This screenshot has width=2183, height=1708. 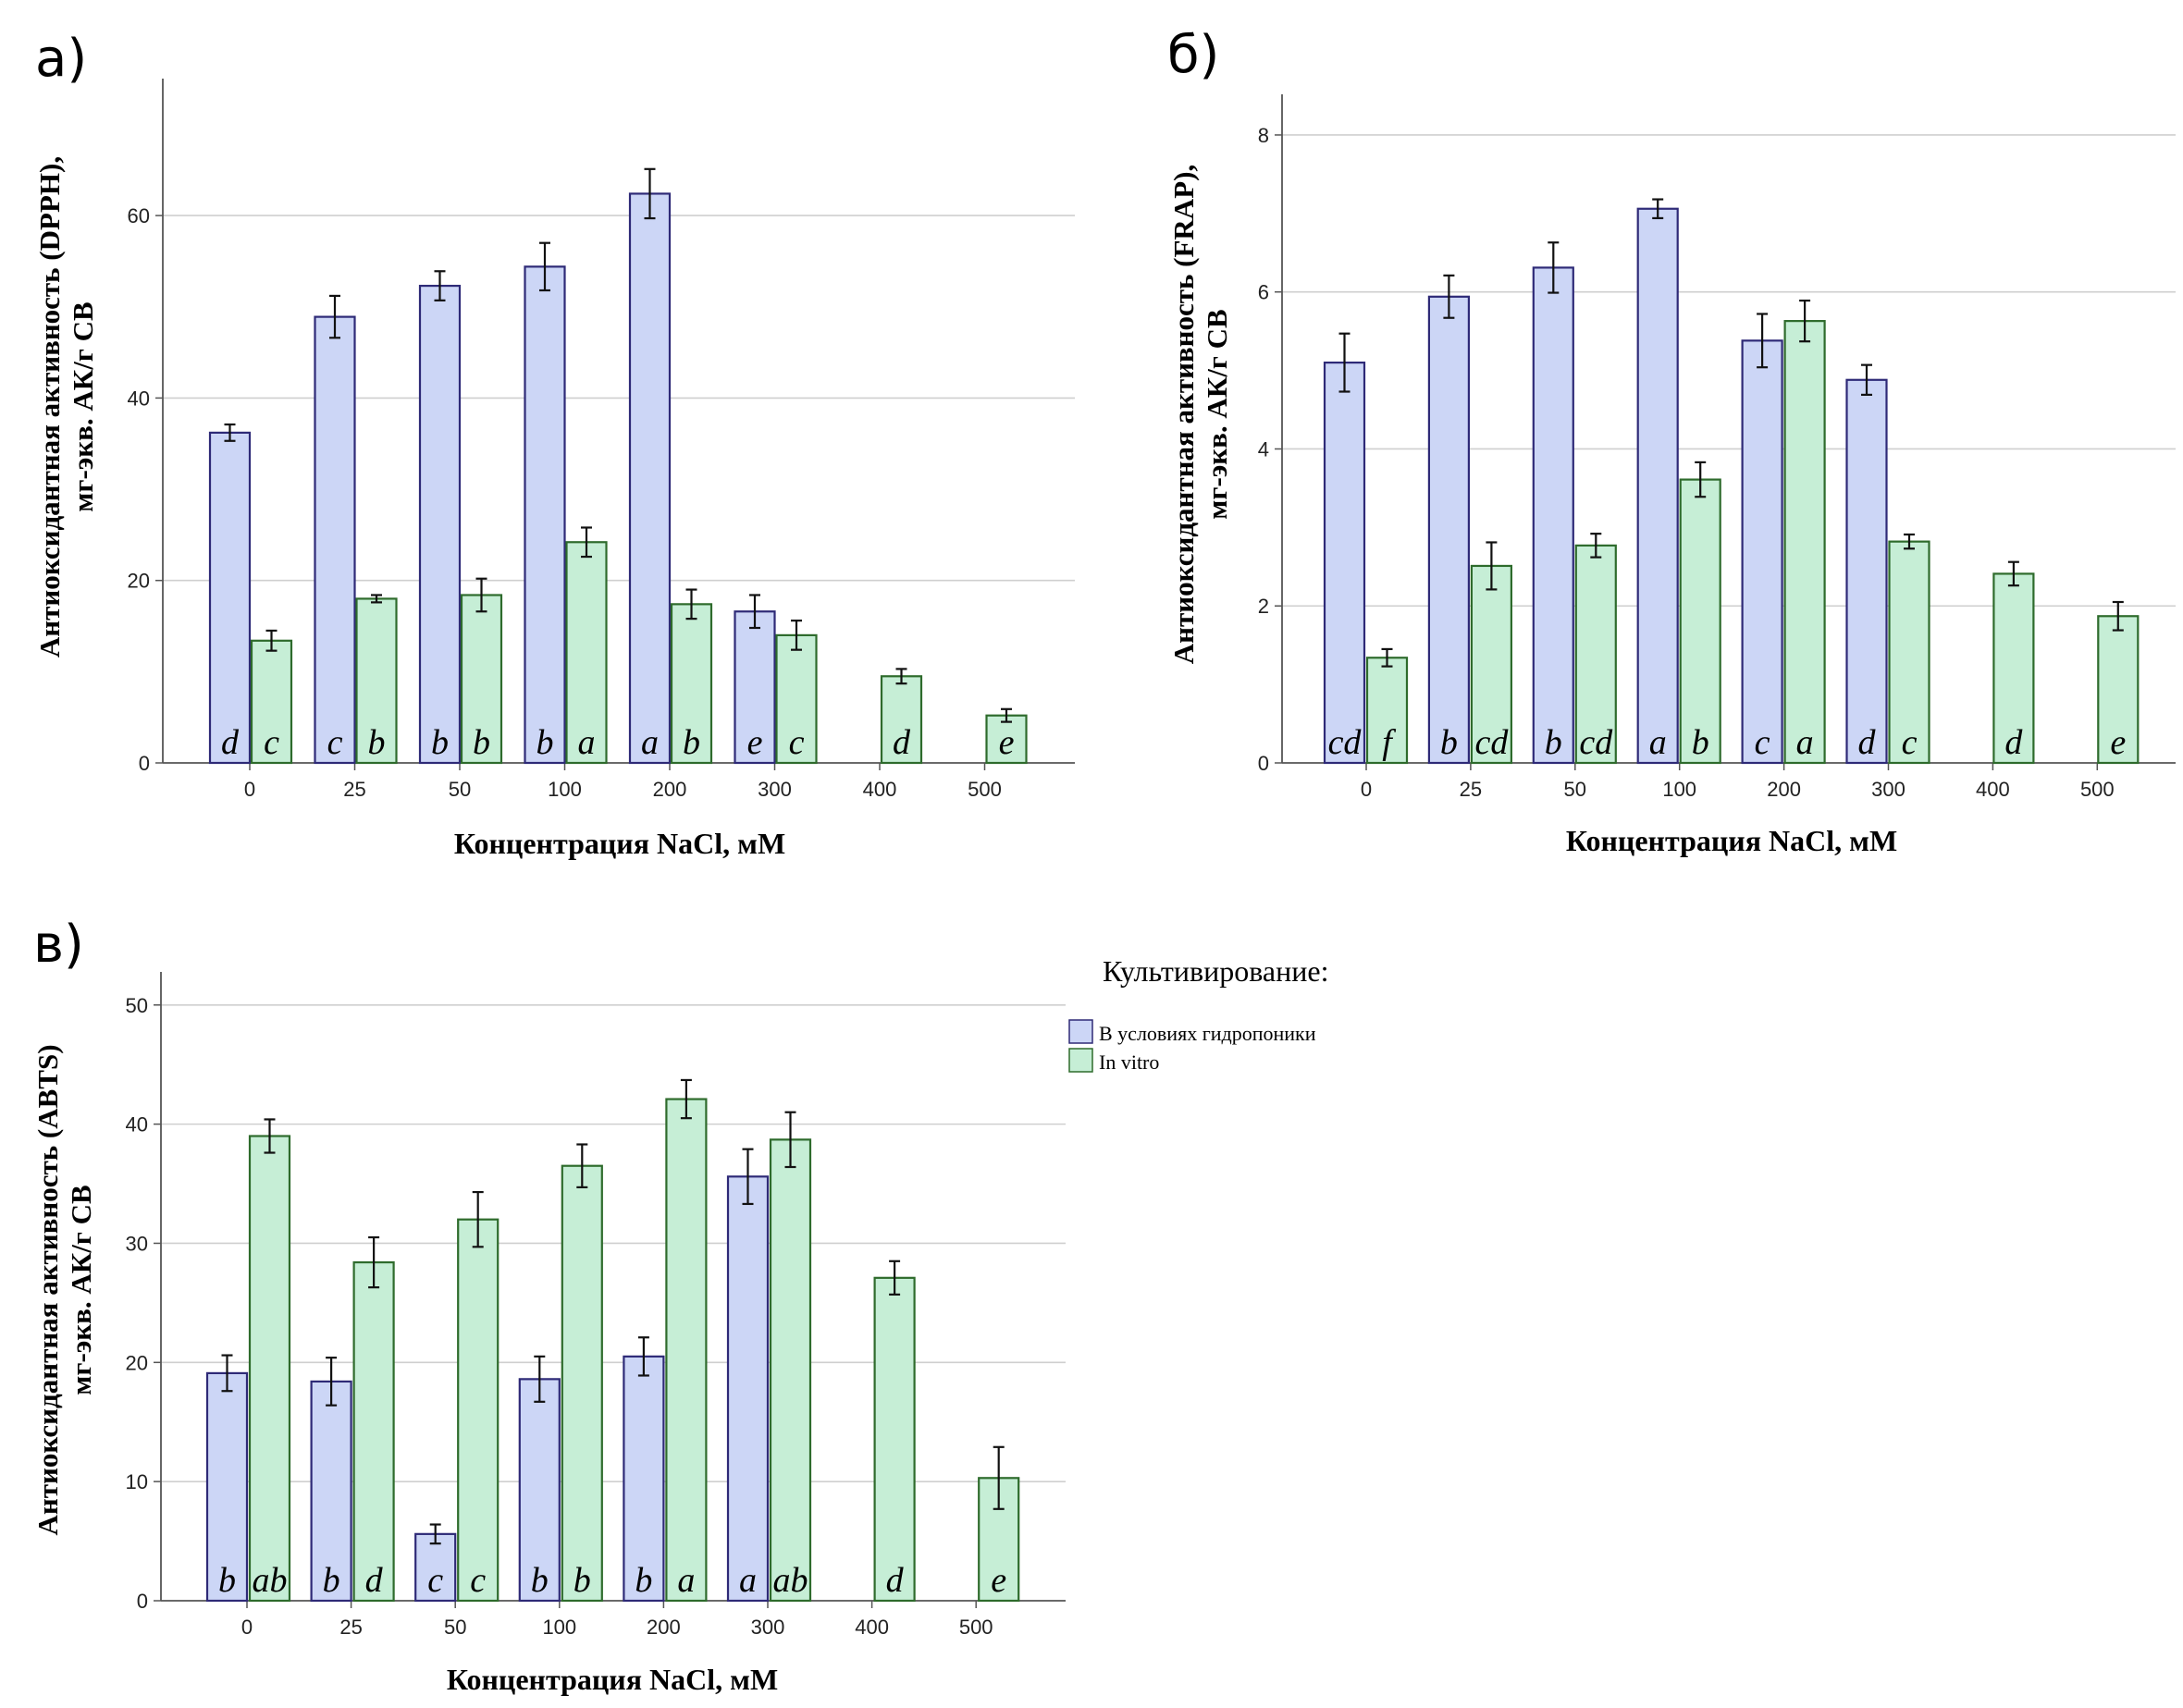 What do you see at coordinates (139, 215) in the screenshot?
I see `y-tick-label: 60` at bounding box center [139, 215].